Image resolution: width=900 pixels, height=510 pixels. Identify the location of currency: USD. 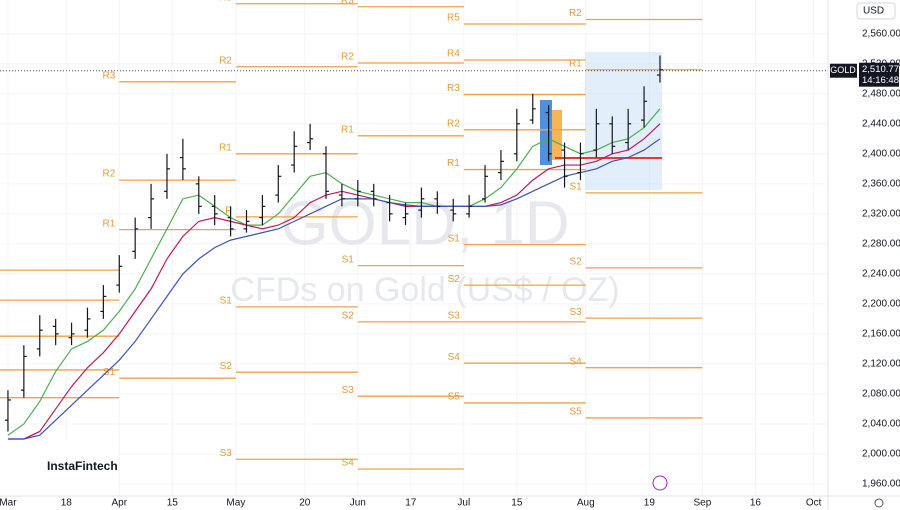
(873, 11).